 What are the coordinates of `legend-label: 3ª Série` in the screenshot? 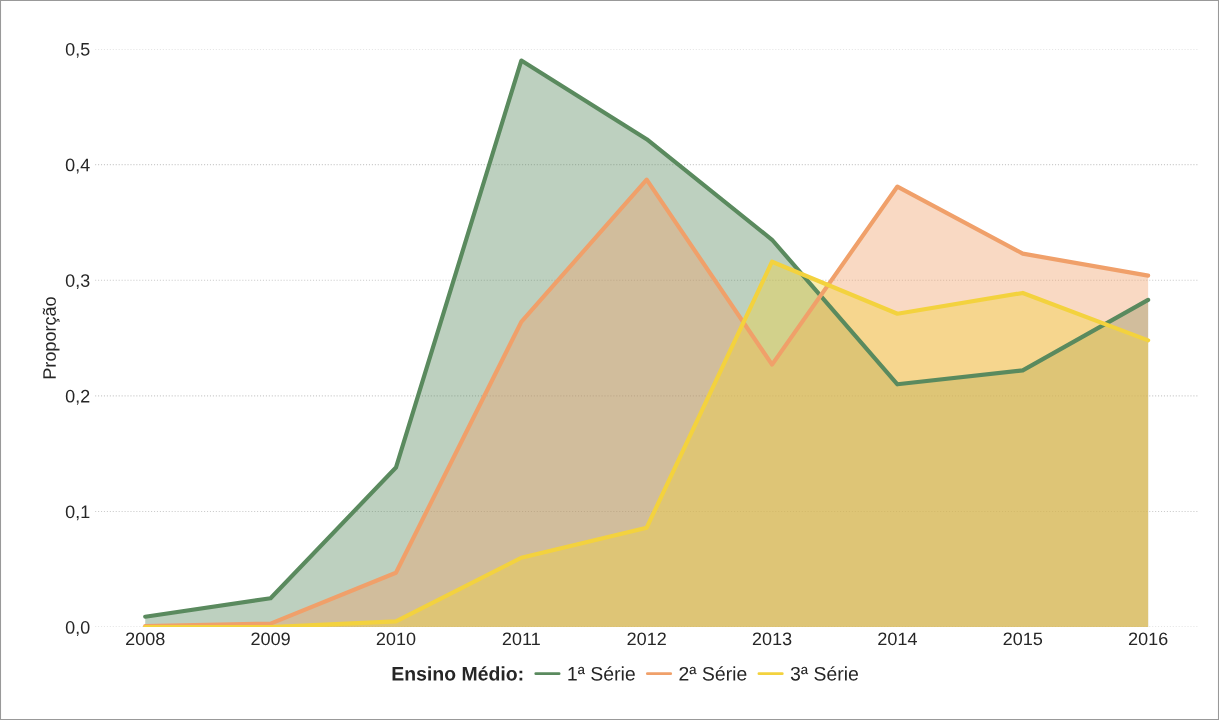 It's located at (824, 673).